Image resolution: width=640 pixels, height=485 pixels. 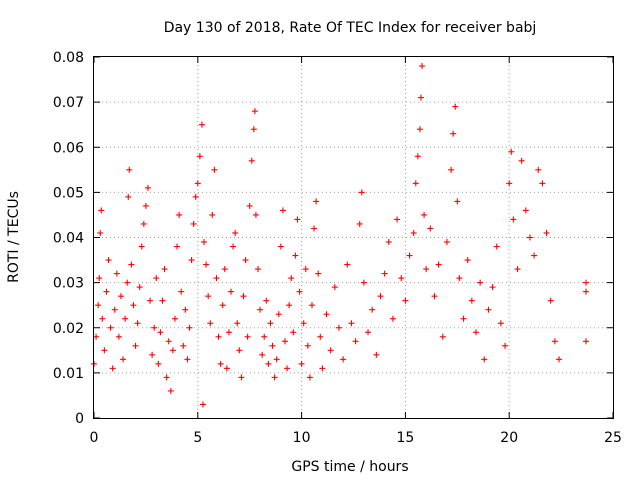 I want to click on y-tick-label: 0.08, so click(x=68, y=58).